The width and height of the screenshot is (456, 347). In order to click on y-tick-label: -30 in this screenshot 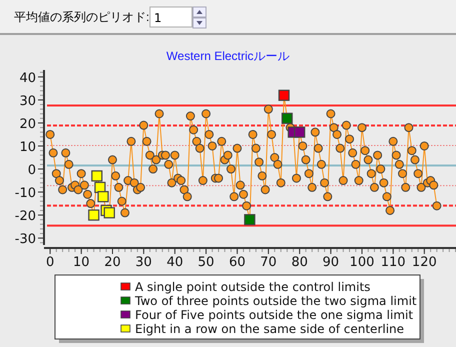, I will do `click(25, 240)`.